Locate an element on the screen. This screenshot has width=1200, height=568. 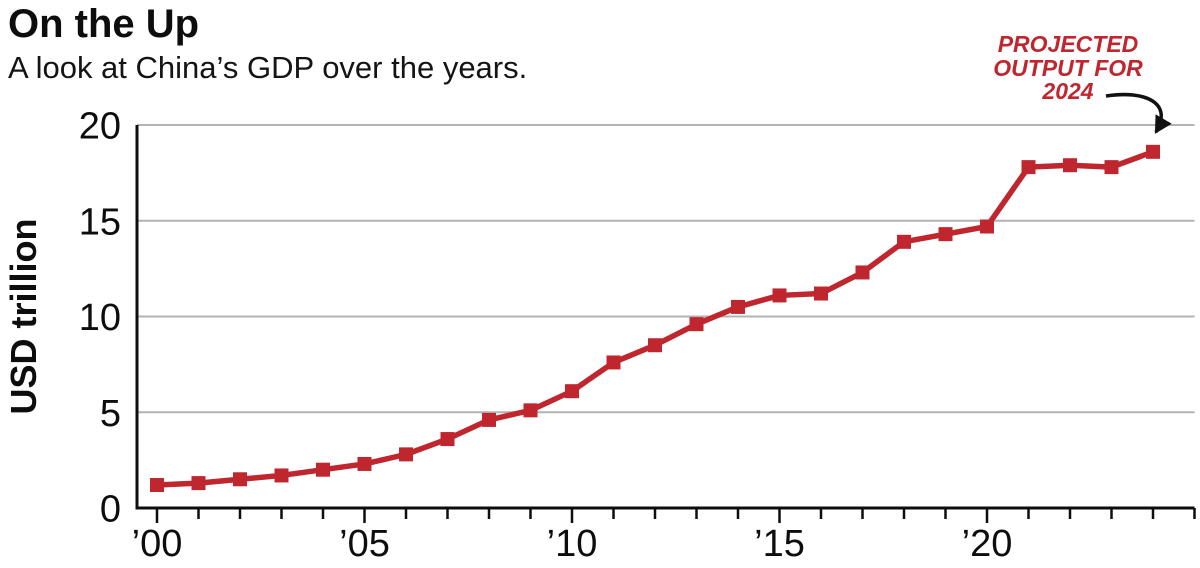
annotation-line-3: 2024 is located at coordinates (1068, 91).